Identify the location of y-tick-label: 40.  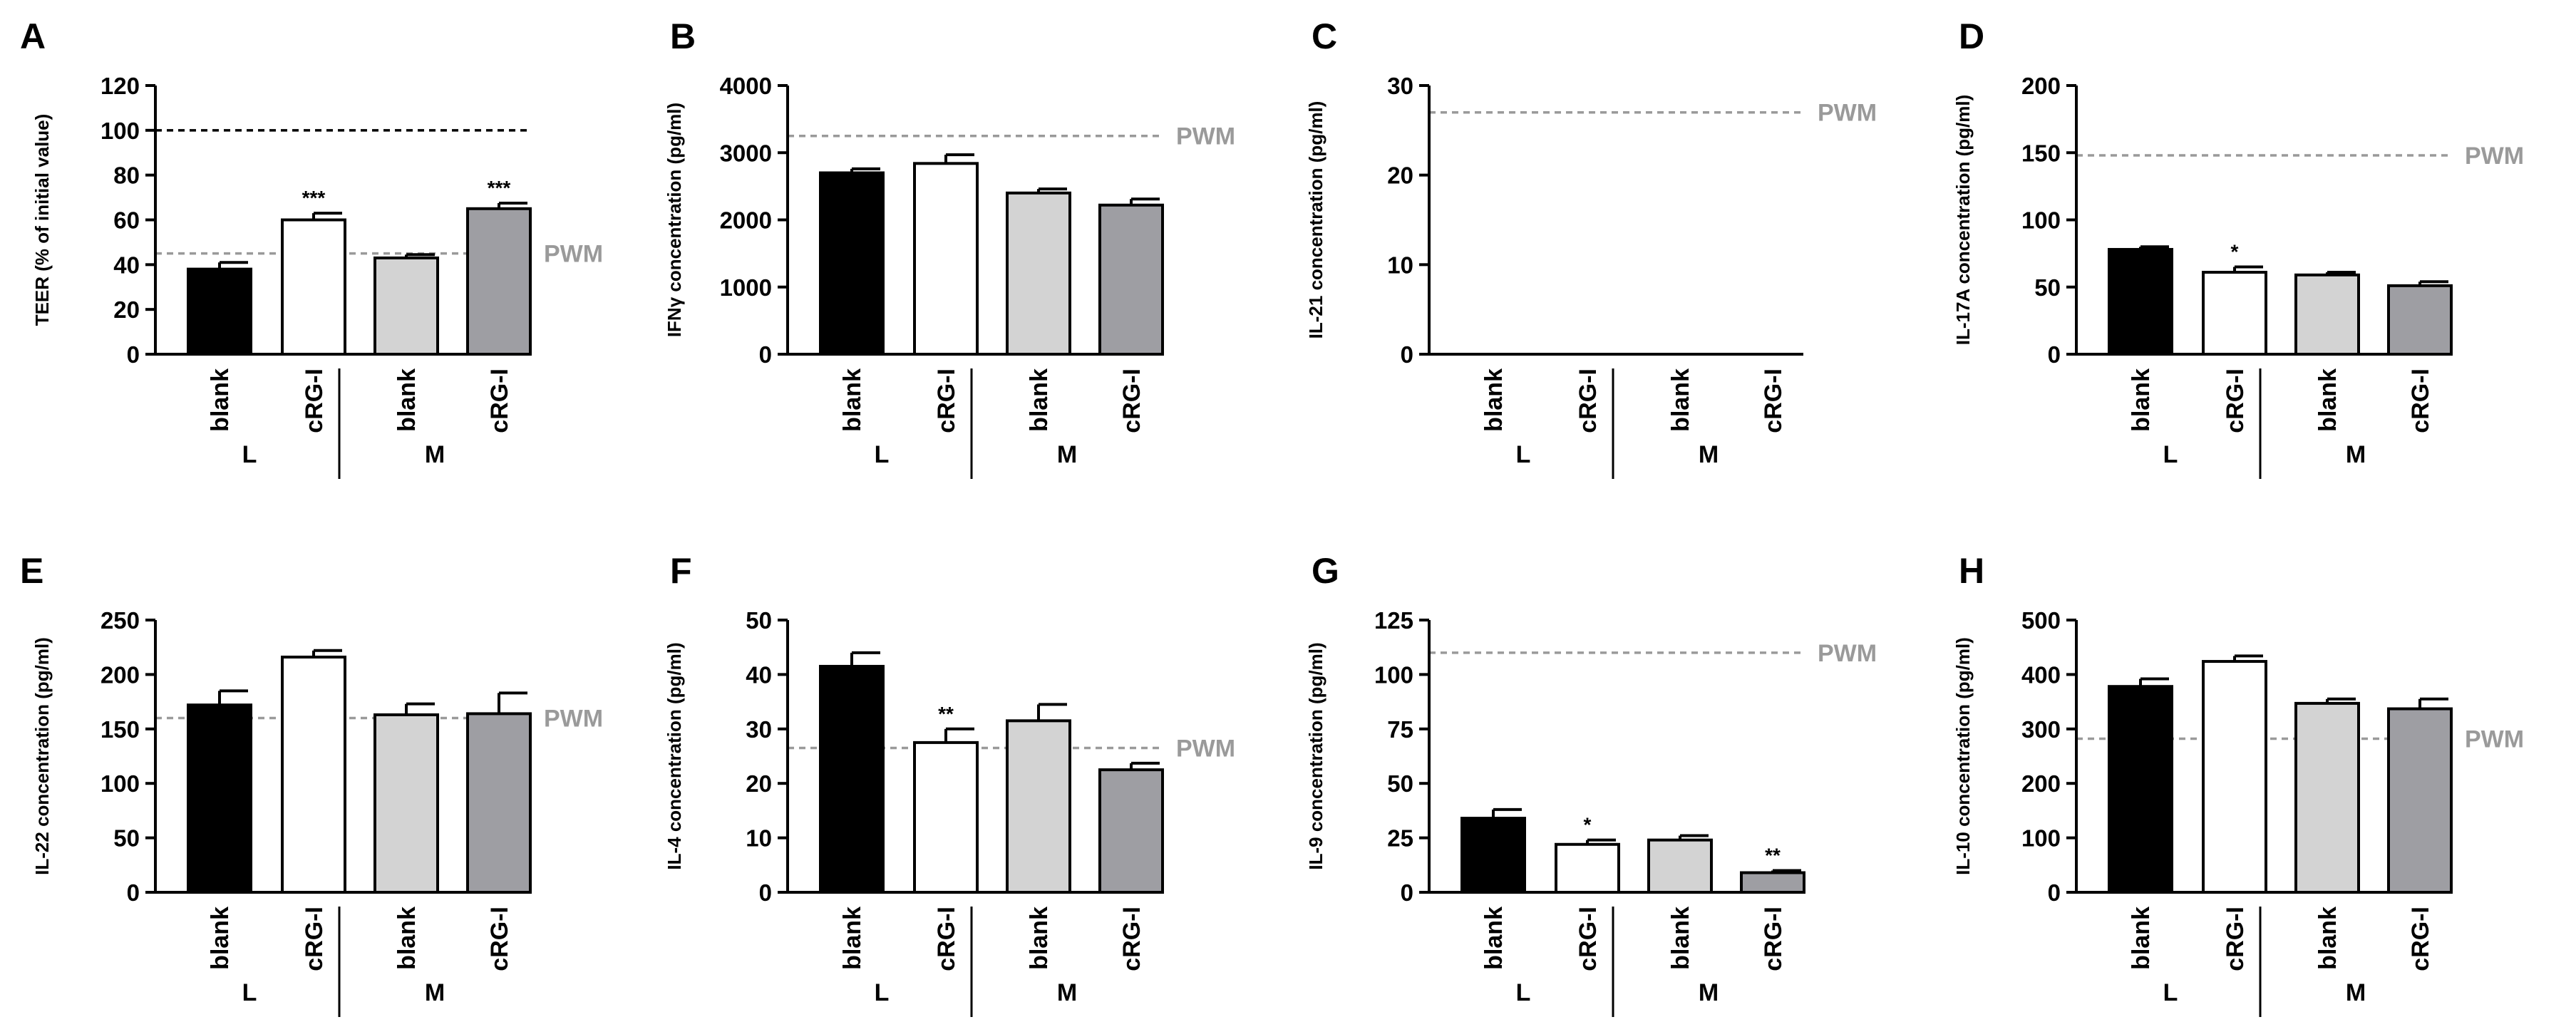
(126, 265).